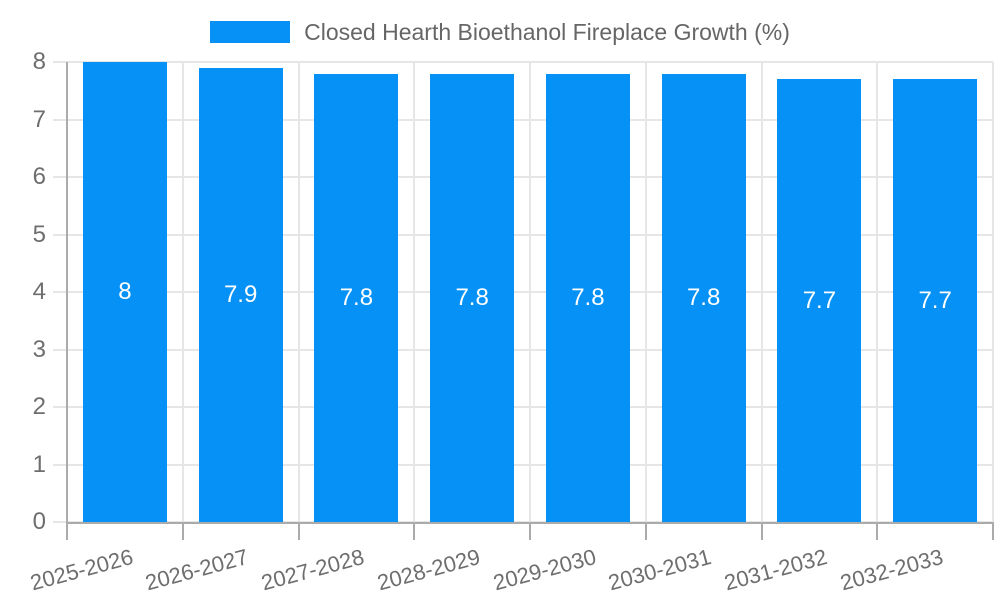  I want to click on y-tick-label: 0, so click(39, 521).